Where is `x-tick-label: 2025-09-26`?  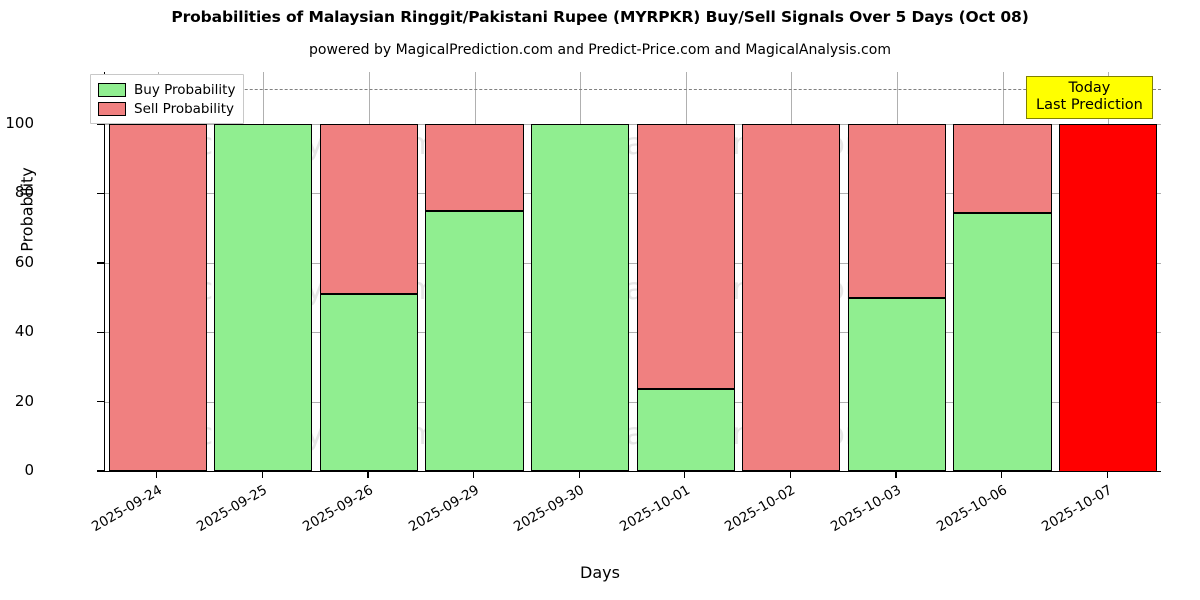
x-tick-label: 2025-09-26 is located at coordinates (338, 509).